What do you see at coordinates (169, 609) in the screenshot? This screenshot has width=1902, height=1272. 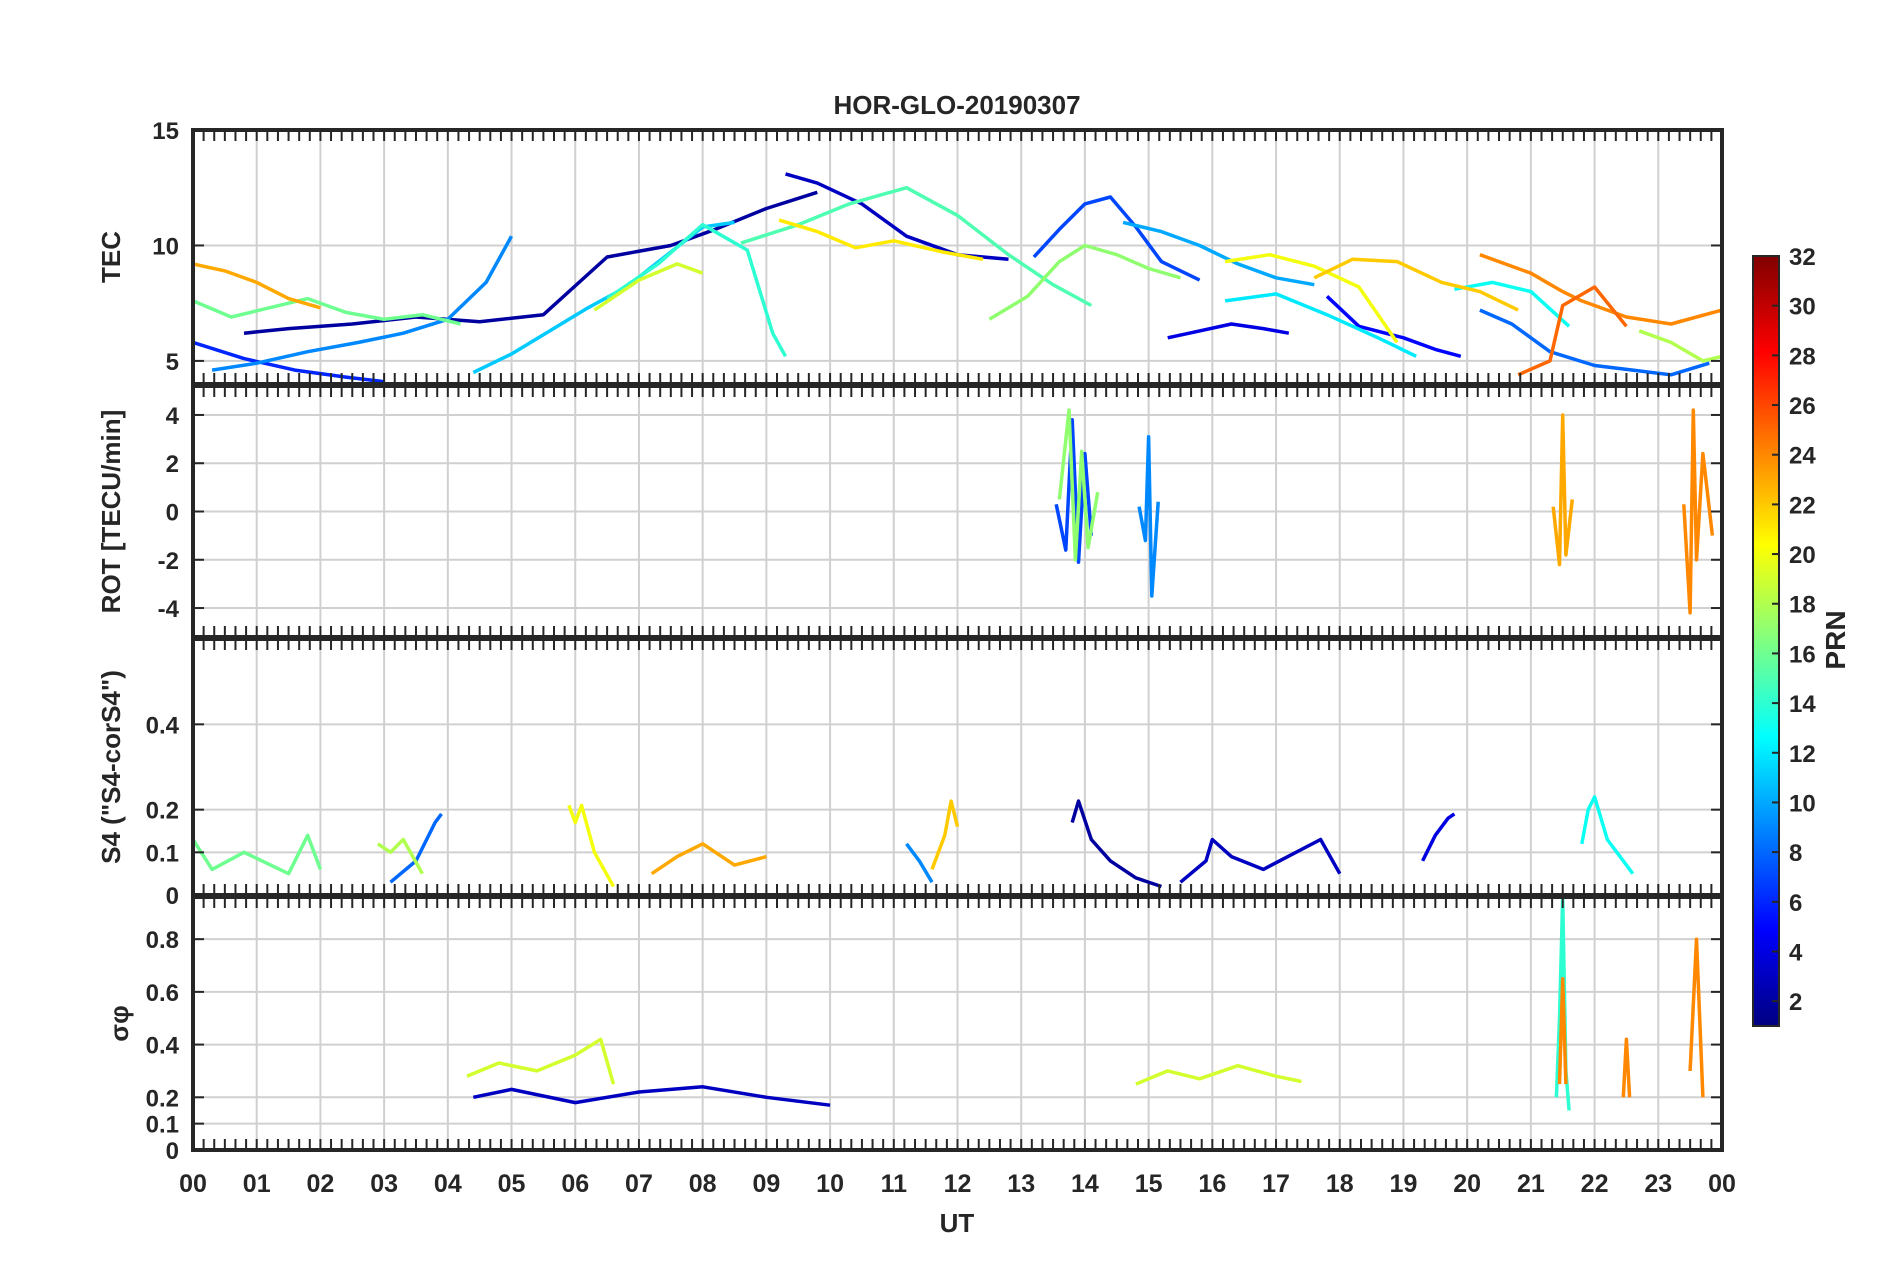 I see `y-tick-label: -4` at bounding box center [169, 609].